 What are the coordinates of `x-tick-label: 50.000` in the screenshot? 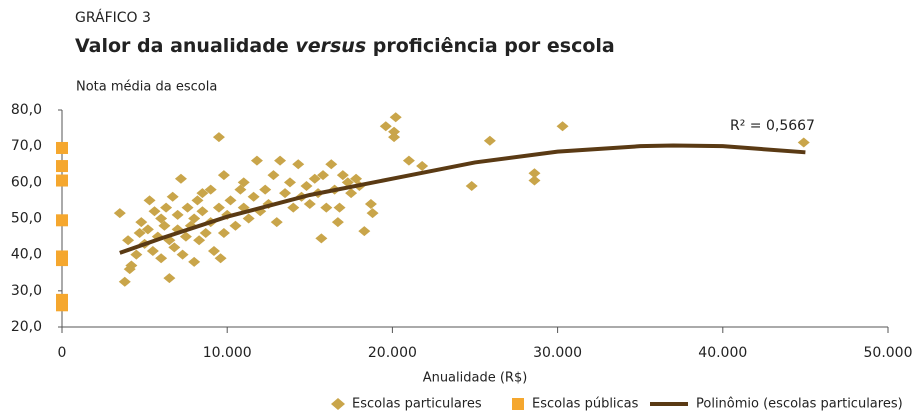 It's located at (888, 353).